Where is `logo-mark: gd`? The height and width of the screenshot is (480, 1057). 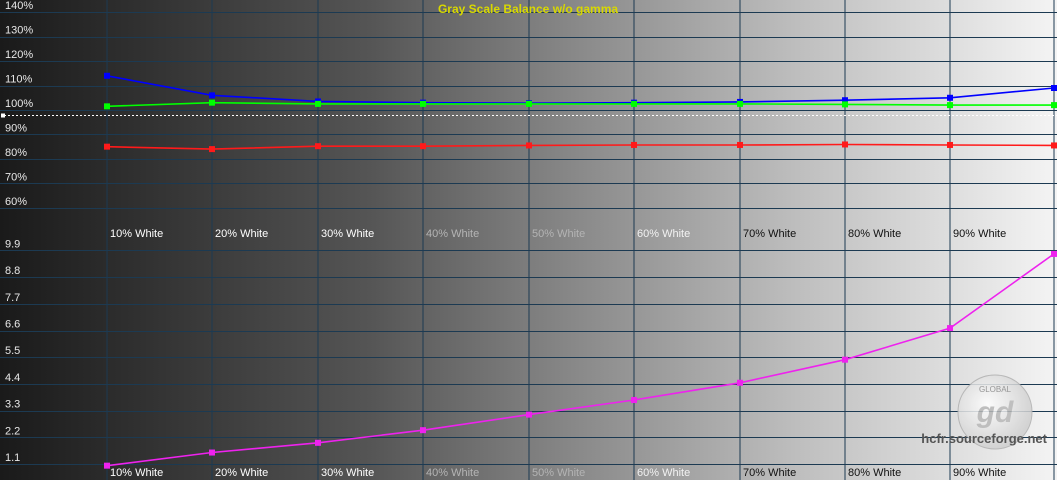 logo-mark: gd is located at coordinates (995, 412).